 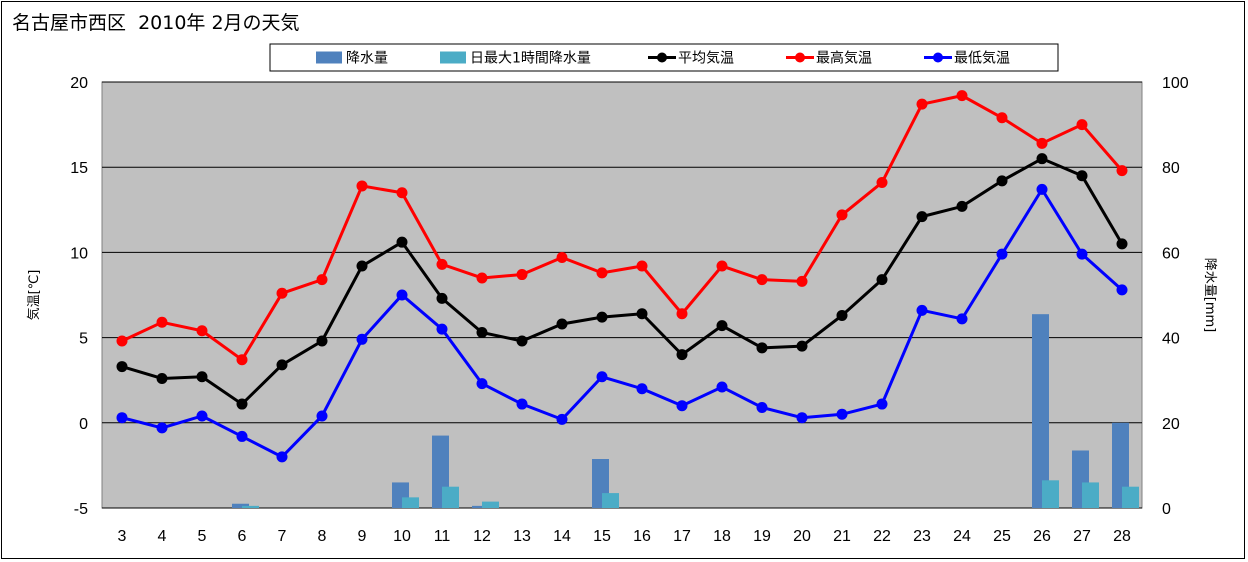 What do you see at coordinates (162, 536) in the screenshot?
I see `x-tick: 4` at bounding box center [162, 536].